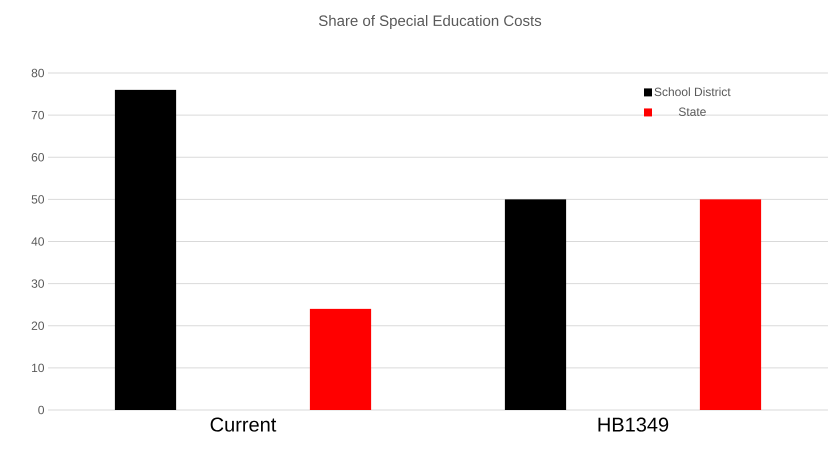 Image resolution: width=828 pixels, height=450 pixels. I want to click on legend-label: School District, so click(692, 91).